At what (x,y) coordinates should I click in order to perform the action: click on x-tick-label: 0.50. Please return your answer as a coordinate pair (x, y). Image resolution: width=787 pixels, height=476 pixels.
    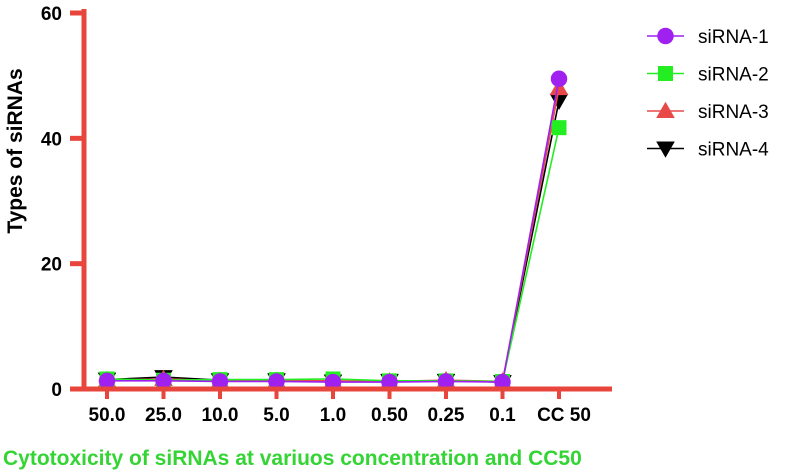
    Looking at the image, I should click on (389, 415).